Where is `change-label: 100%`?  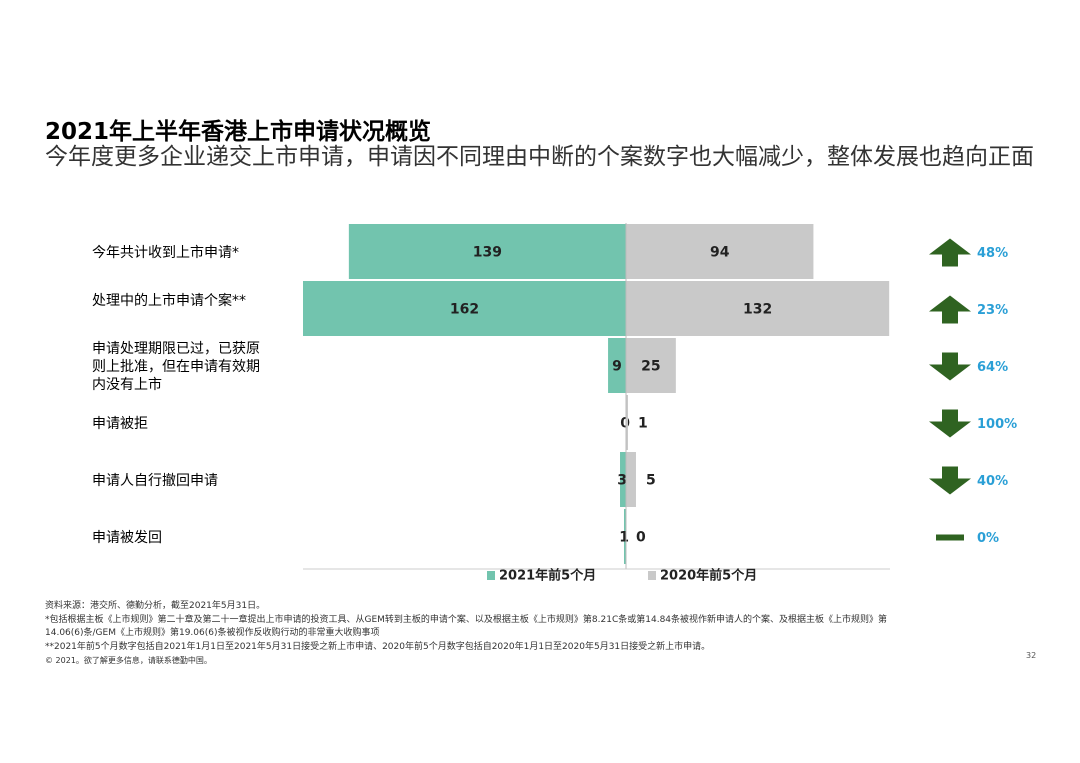
change-label: 100% is located at coordinates (997, 424).